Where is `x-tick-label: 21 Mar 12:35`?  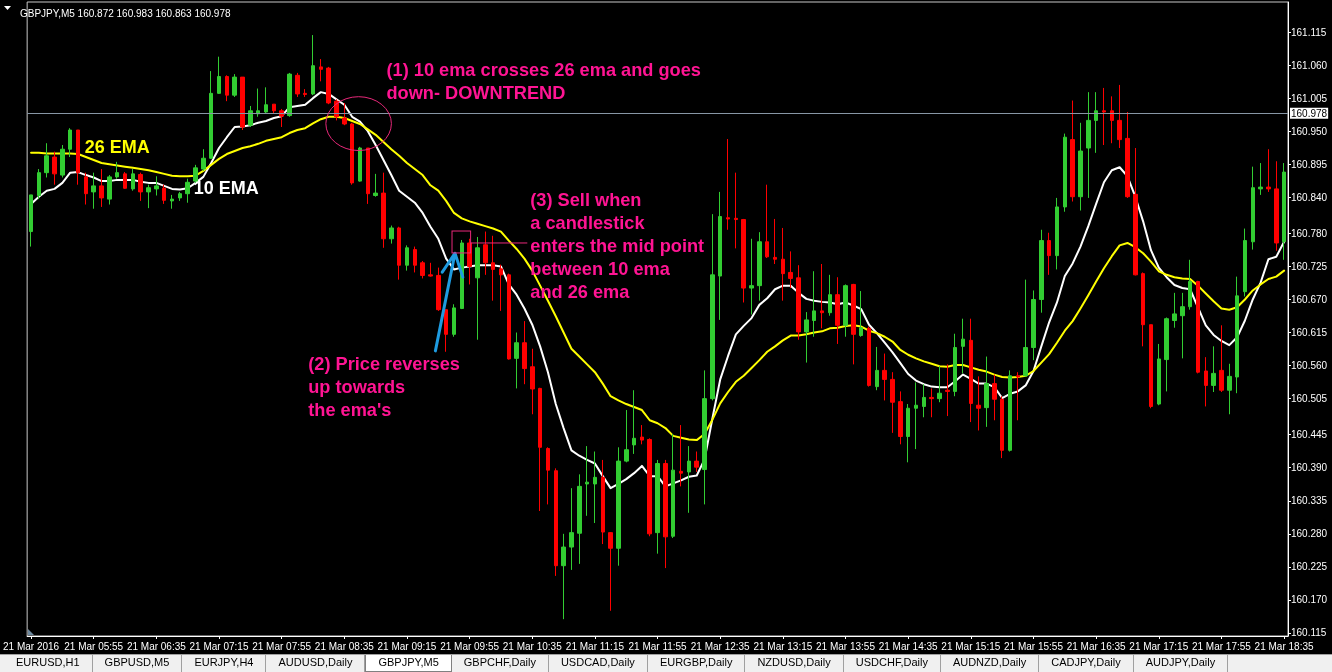 x-tick-label: 21 Mar 12:35 is located at coordinates (720, 646).